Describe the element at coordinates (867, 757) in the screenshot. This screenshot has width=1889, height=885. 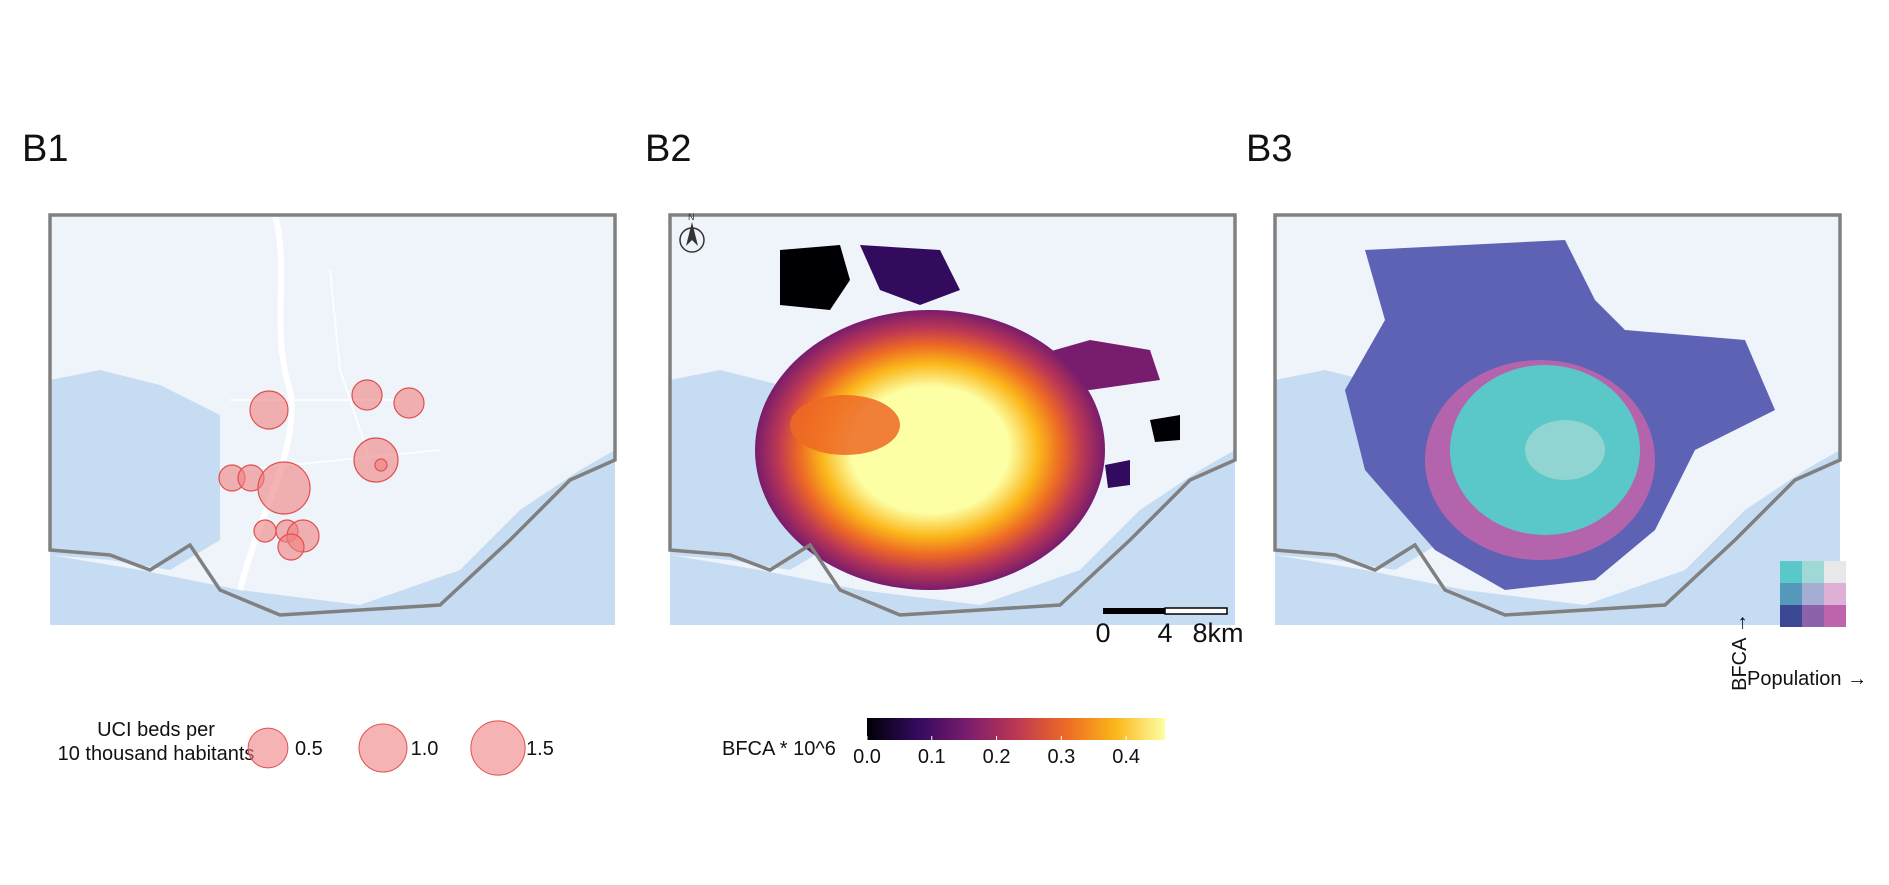
I see `colorbar-tick-label: 0.0` at that location.